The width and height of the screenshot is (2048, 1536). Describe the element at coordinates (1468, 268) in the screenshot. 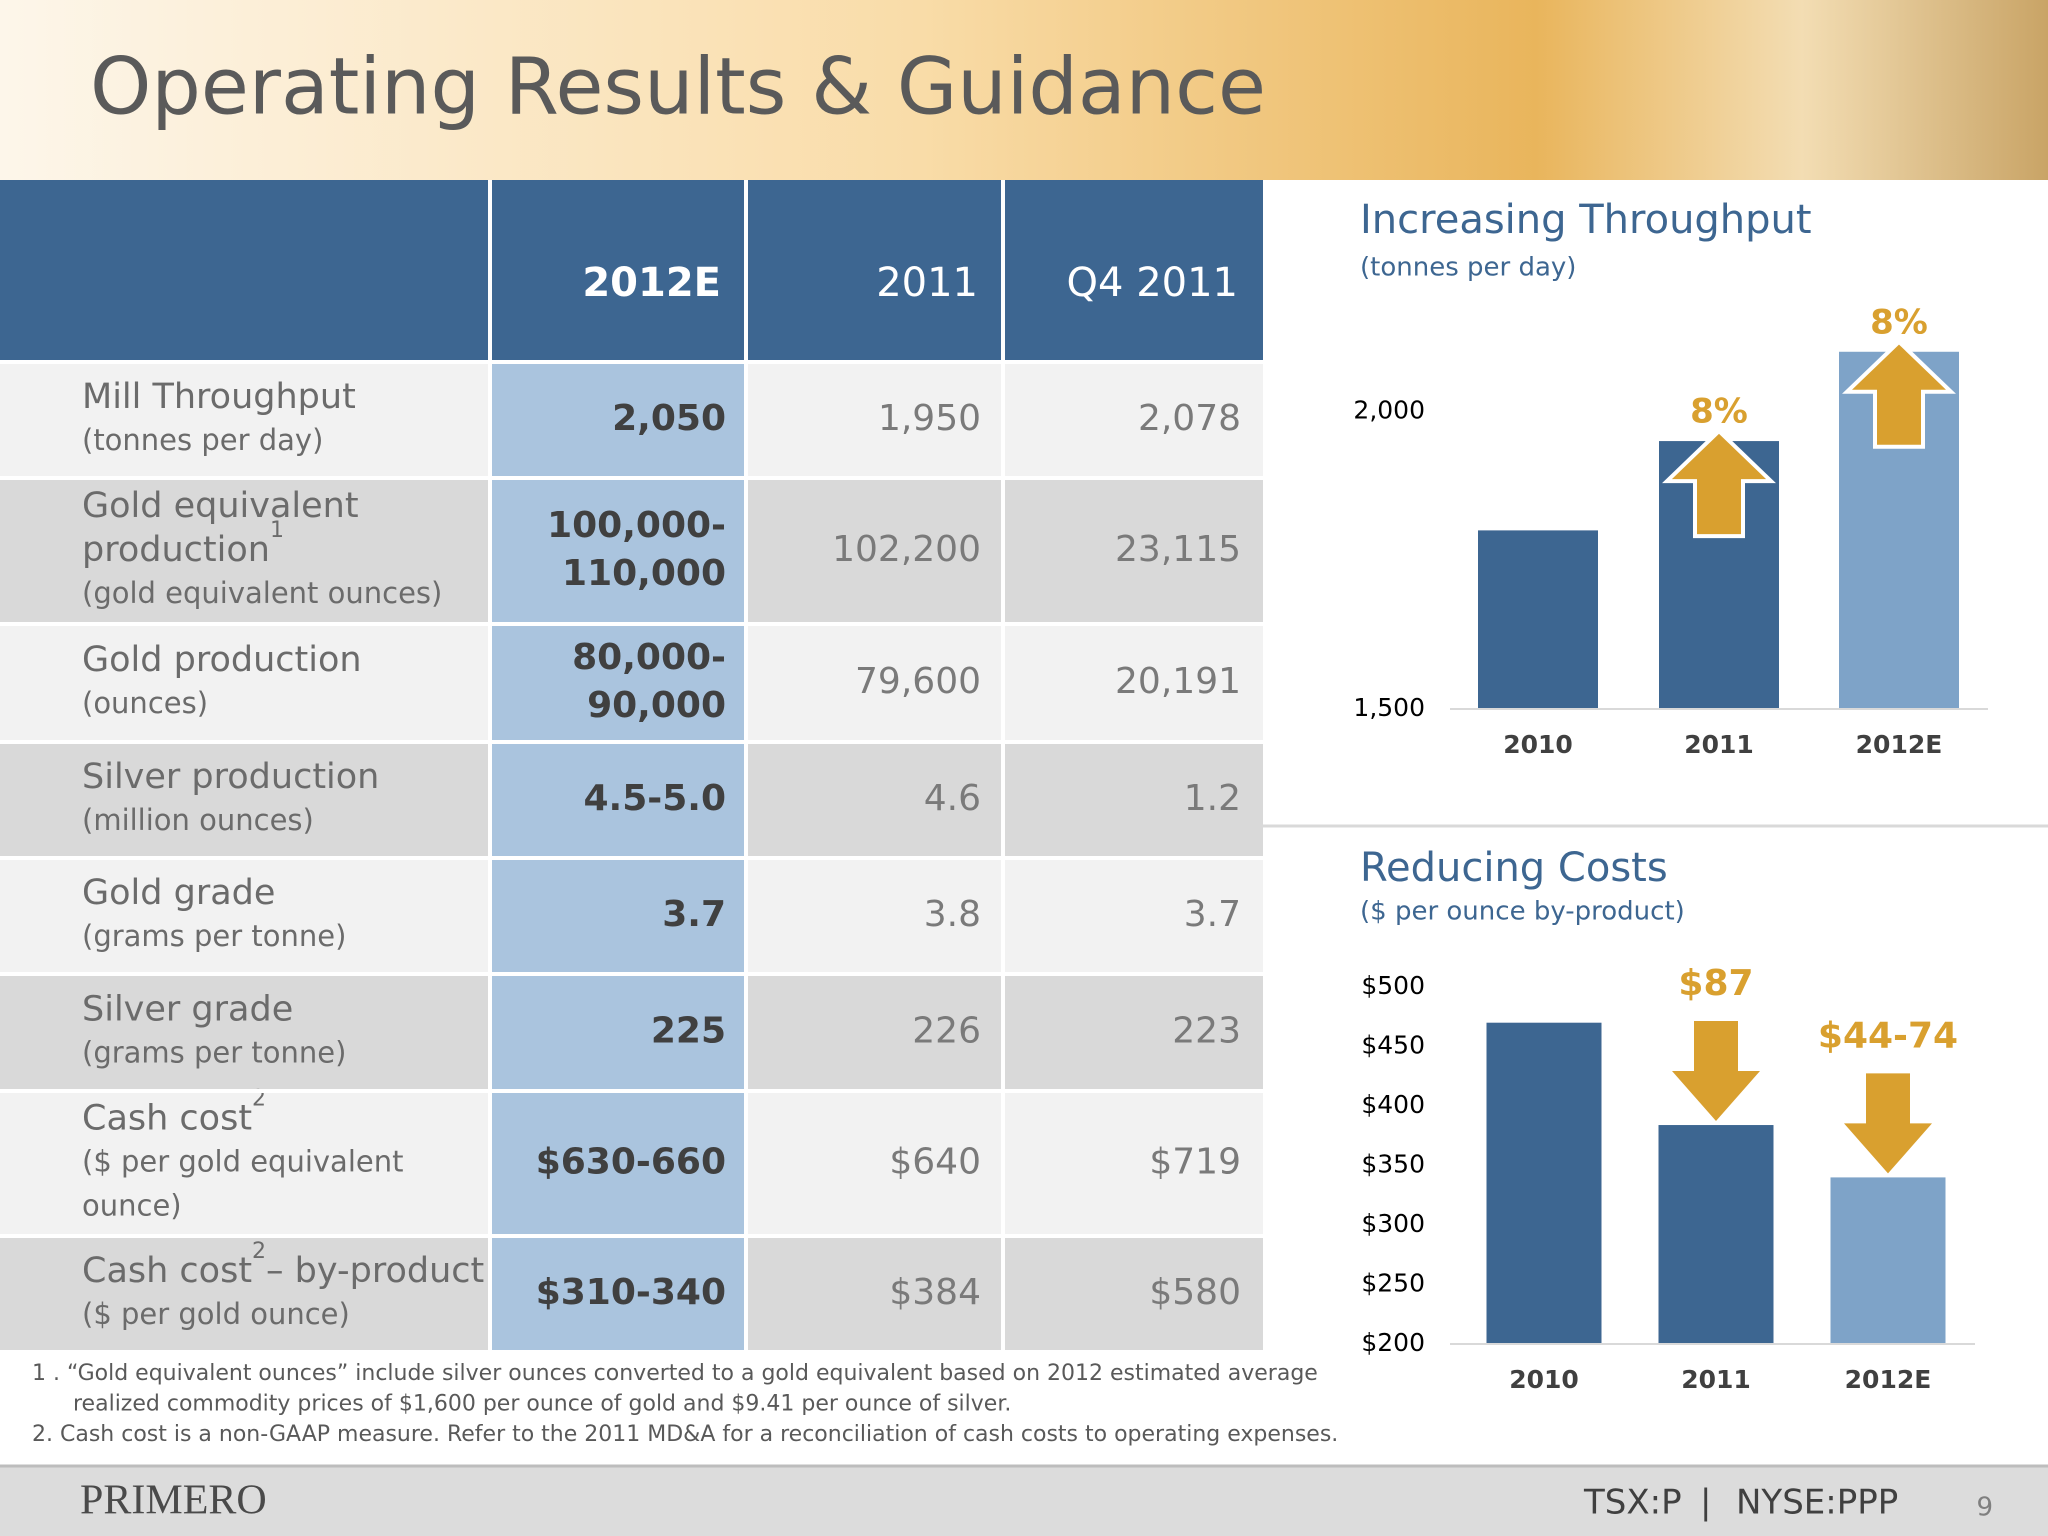

I see `chart-subtitle: (tonnes per day)` at that location.